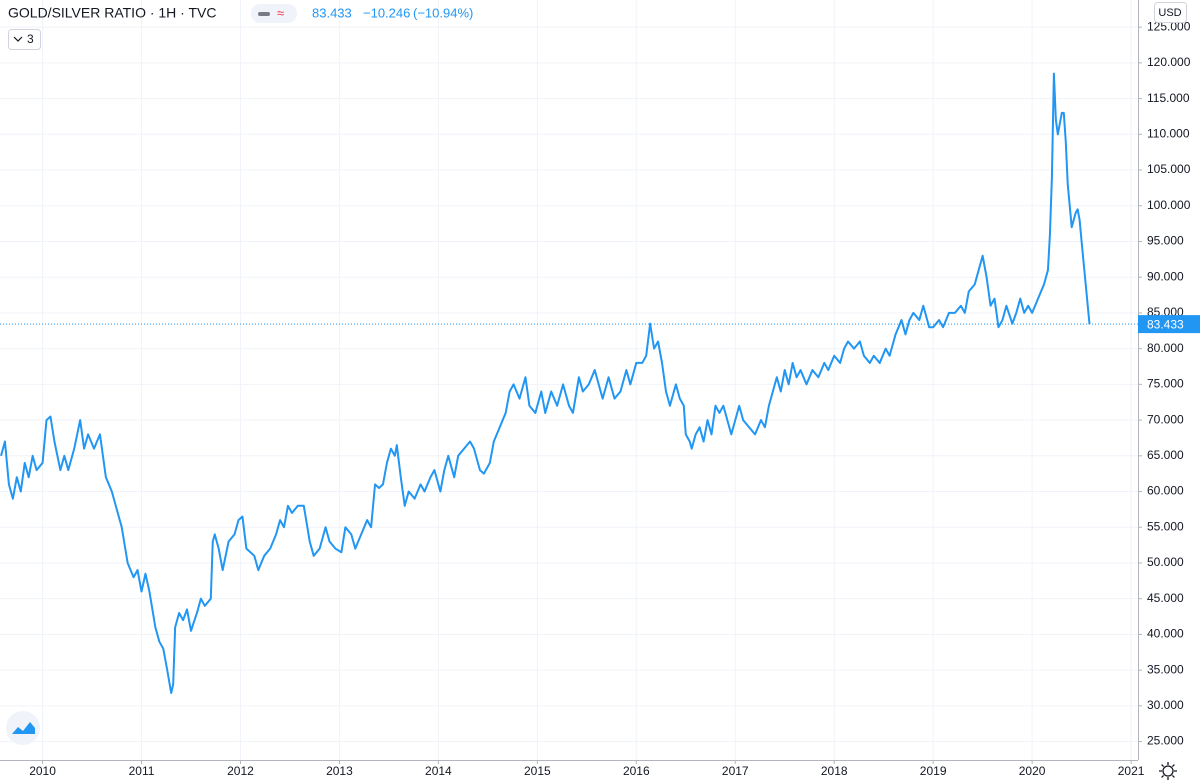  What do you see at coordinates (1169, 205) in the screenshot?
I see `y-tick-label: 100.000` at bounding box center [1169, 205].